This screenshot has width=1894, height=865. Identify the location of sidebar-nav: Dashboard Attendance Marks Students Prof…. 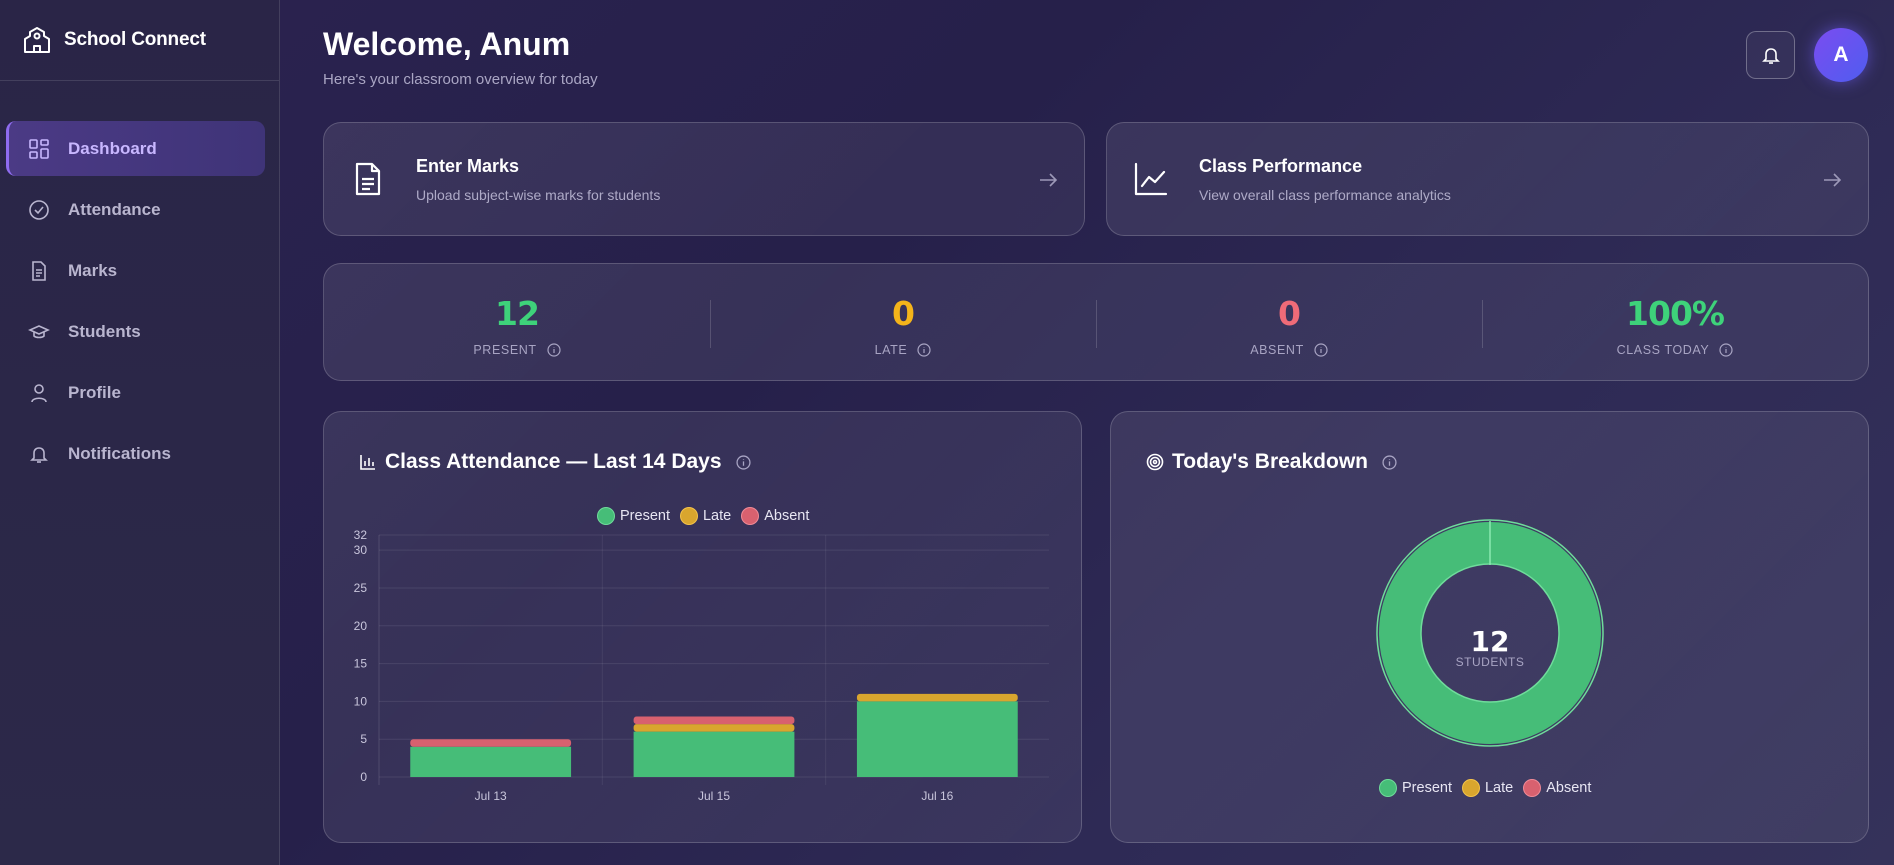
(139, 281).